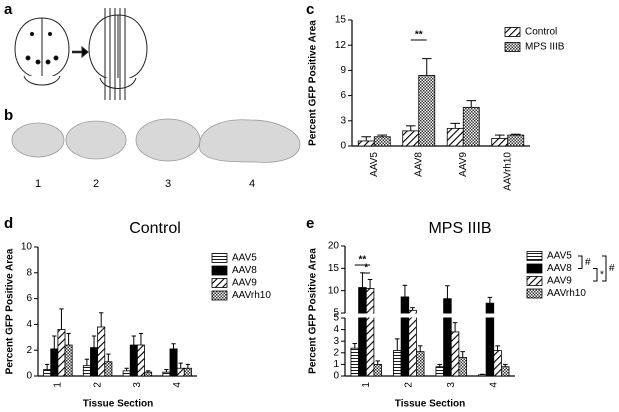  I want to click on y-tick-label: 4, so click(29, 324).